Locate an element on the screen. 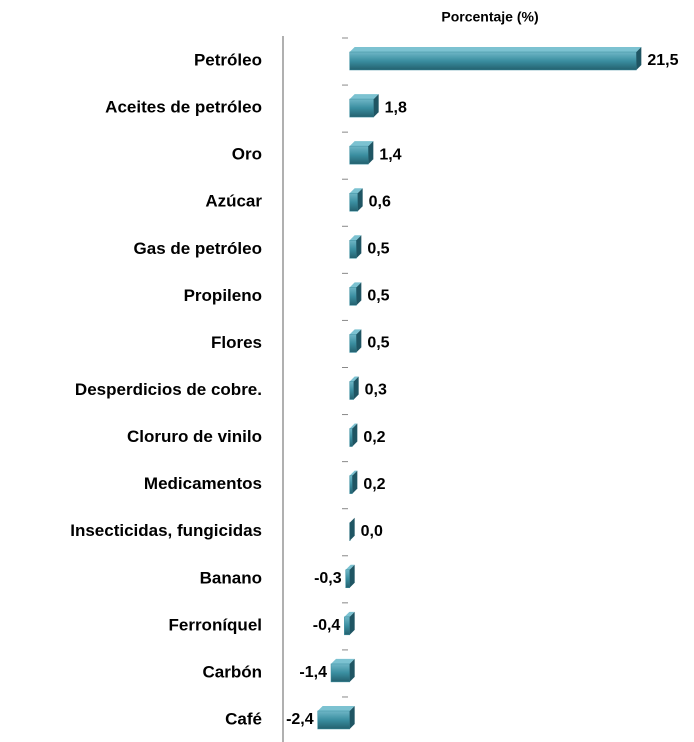 The image size is (694, 742). value-label: 0,3 is located at coordinates (376, 390).